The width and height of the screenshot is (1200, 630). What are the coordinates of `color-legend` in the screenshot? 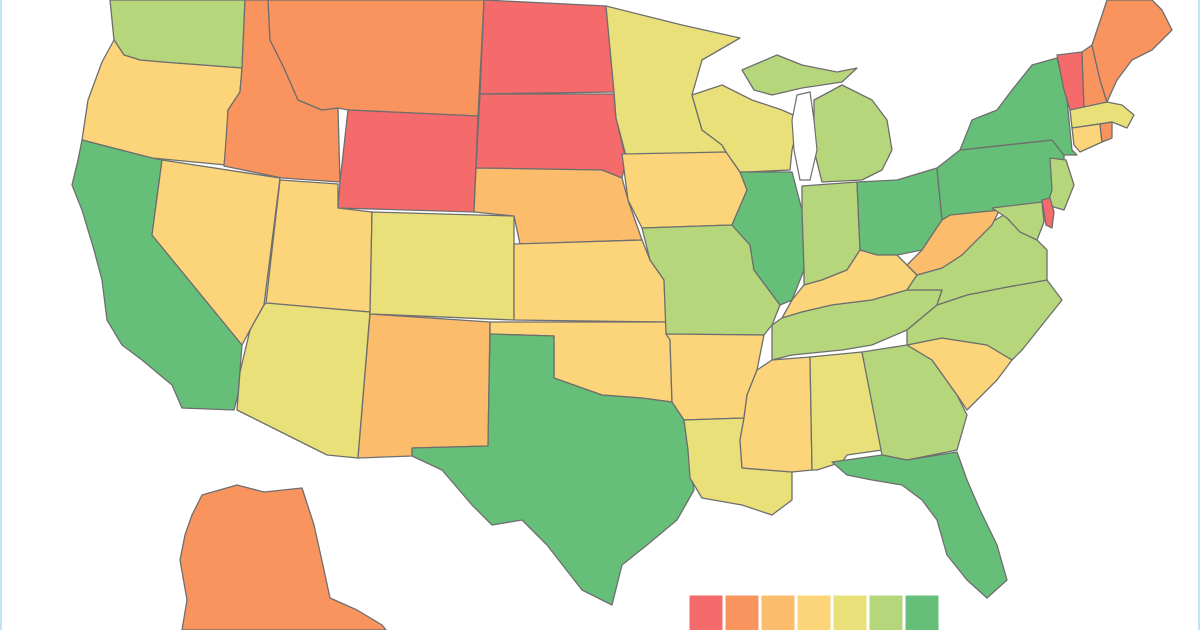 It's located at (814, 611).